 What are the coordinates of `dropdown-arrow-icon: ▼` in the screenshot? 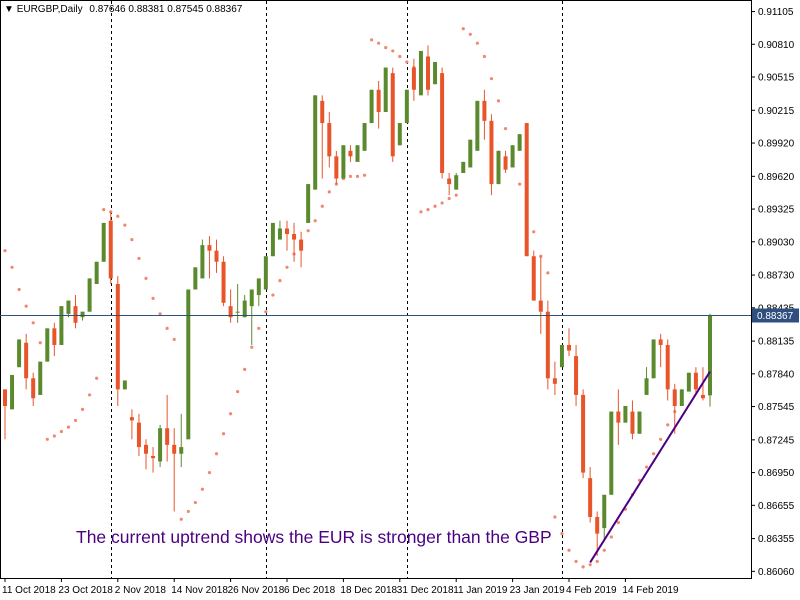 It's located at (9, 9).